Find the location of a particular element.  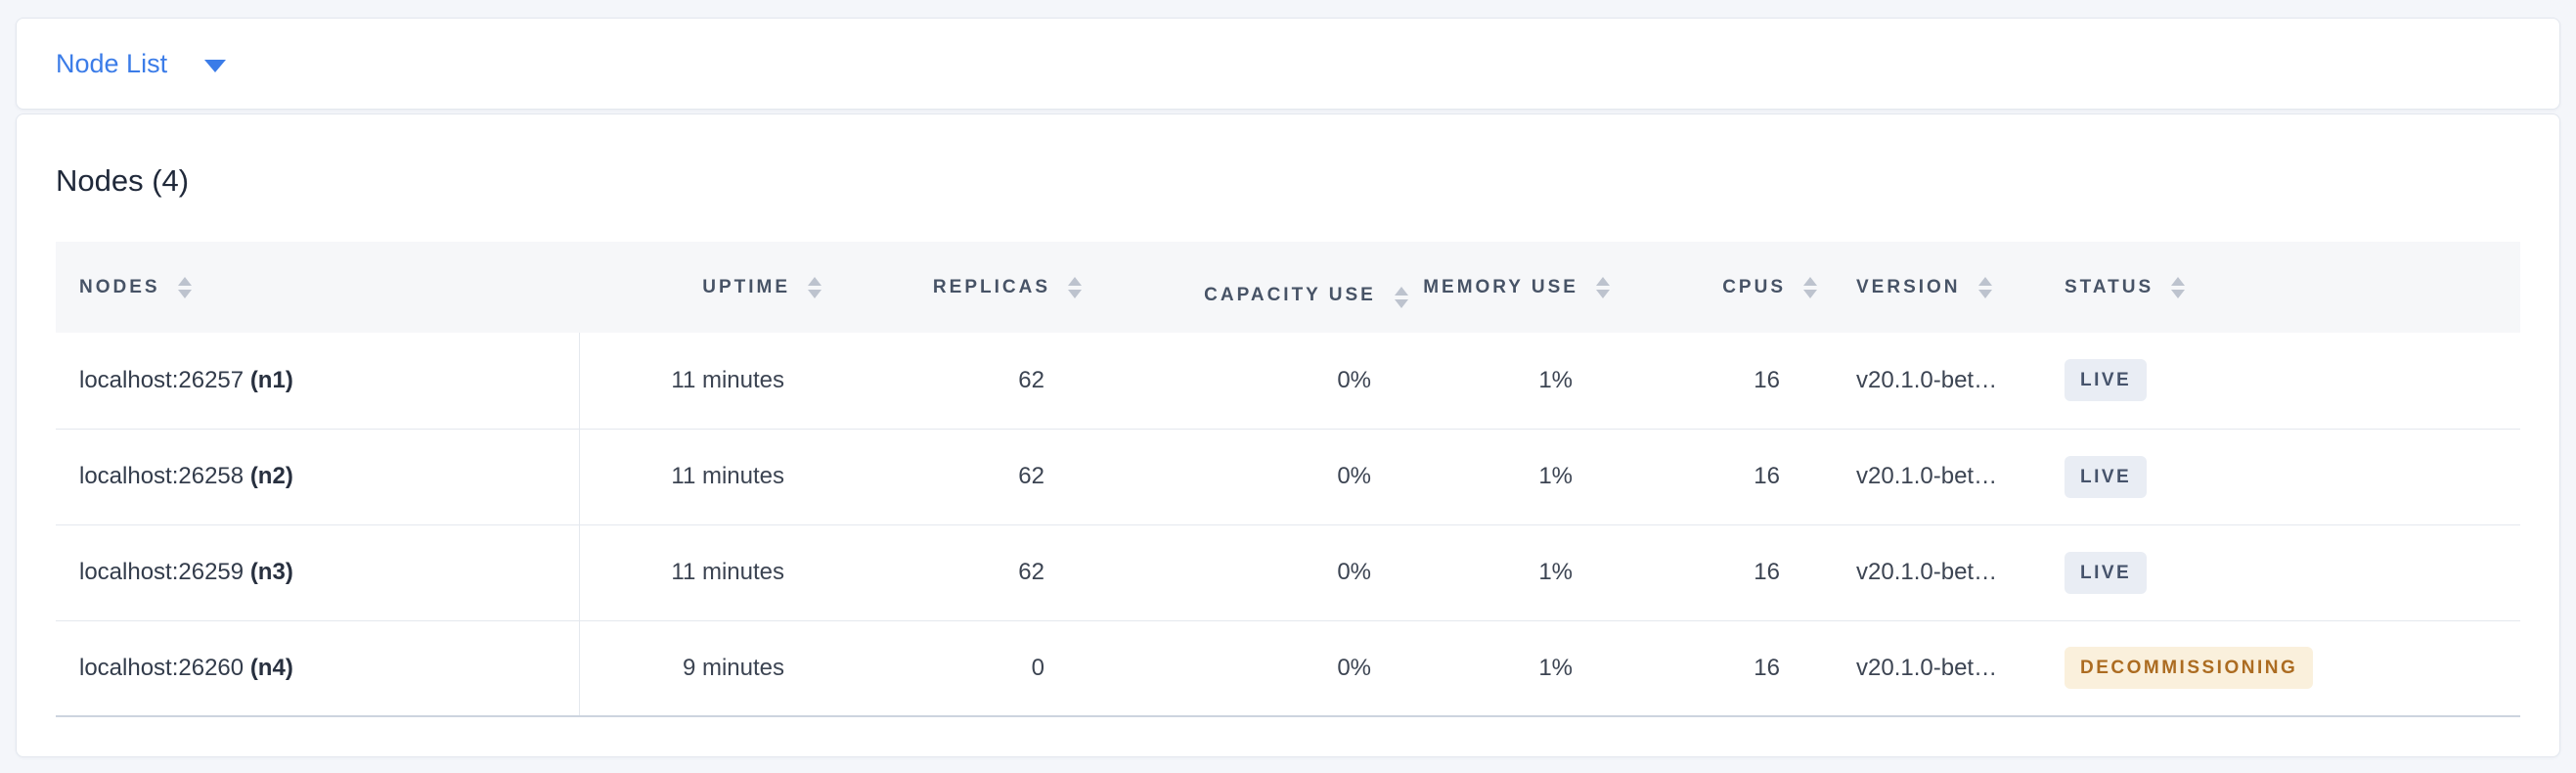

column-header-uptime-label: UPTIME is located at coordinates (746, 286).